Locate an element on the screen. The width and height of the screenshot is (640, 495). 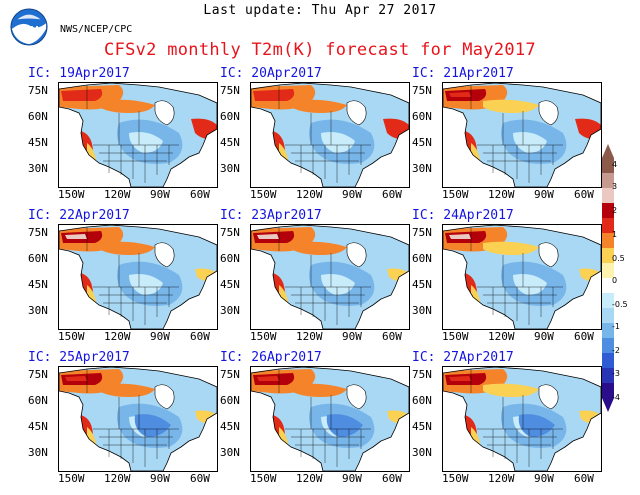
last-update-text: Last update: Thu Apr 27 2017 is located at coordinates (320, 10).